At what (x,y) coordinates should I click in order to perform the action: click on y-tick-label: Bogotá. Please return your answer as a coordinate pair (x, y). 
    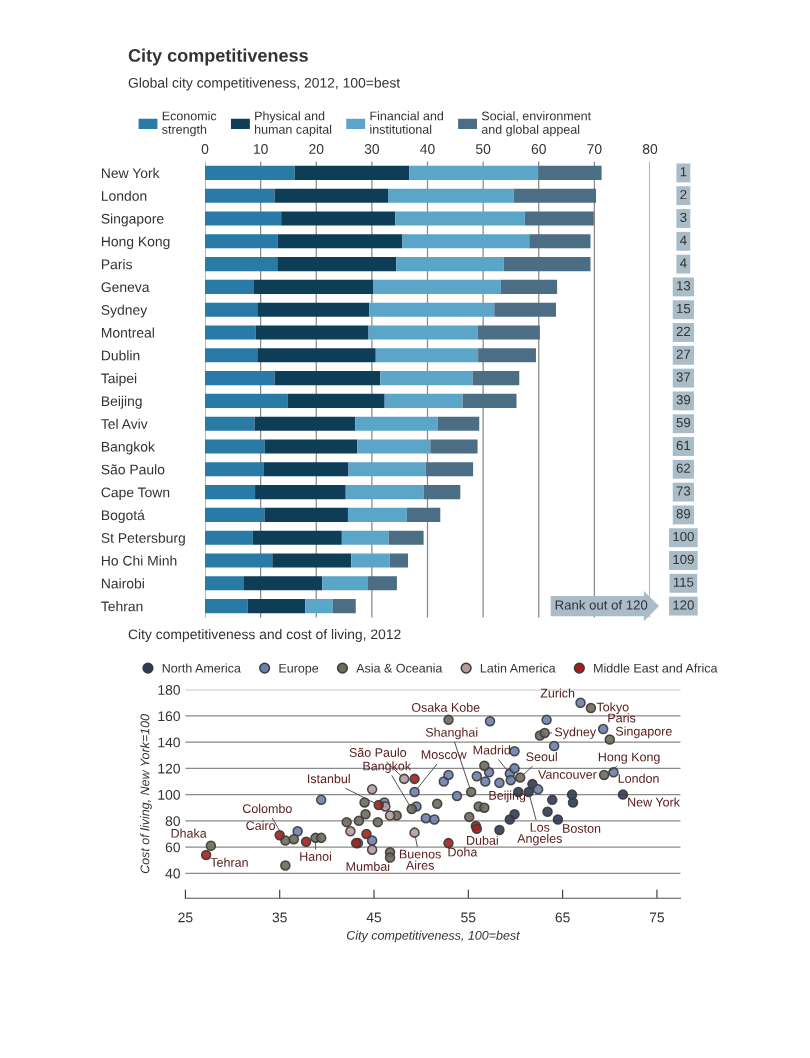
    Looking at the image, I should click on (123, 516).